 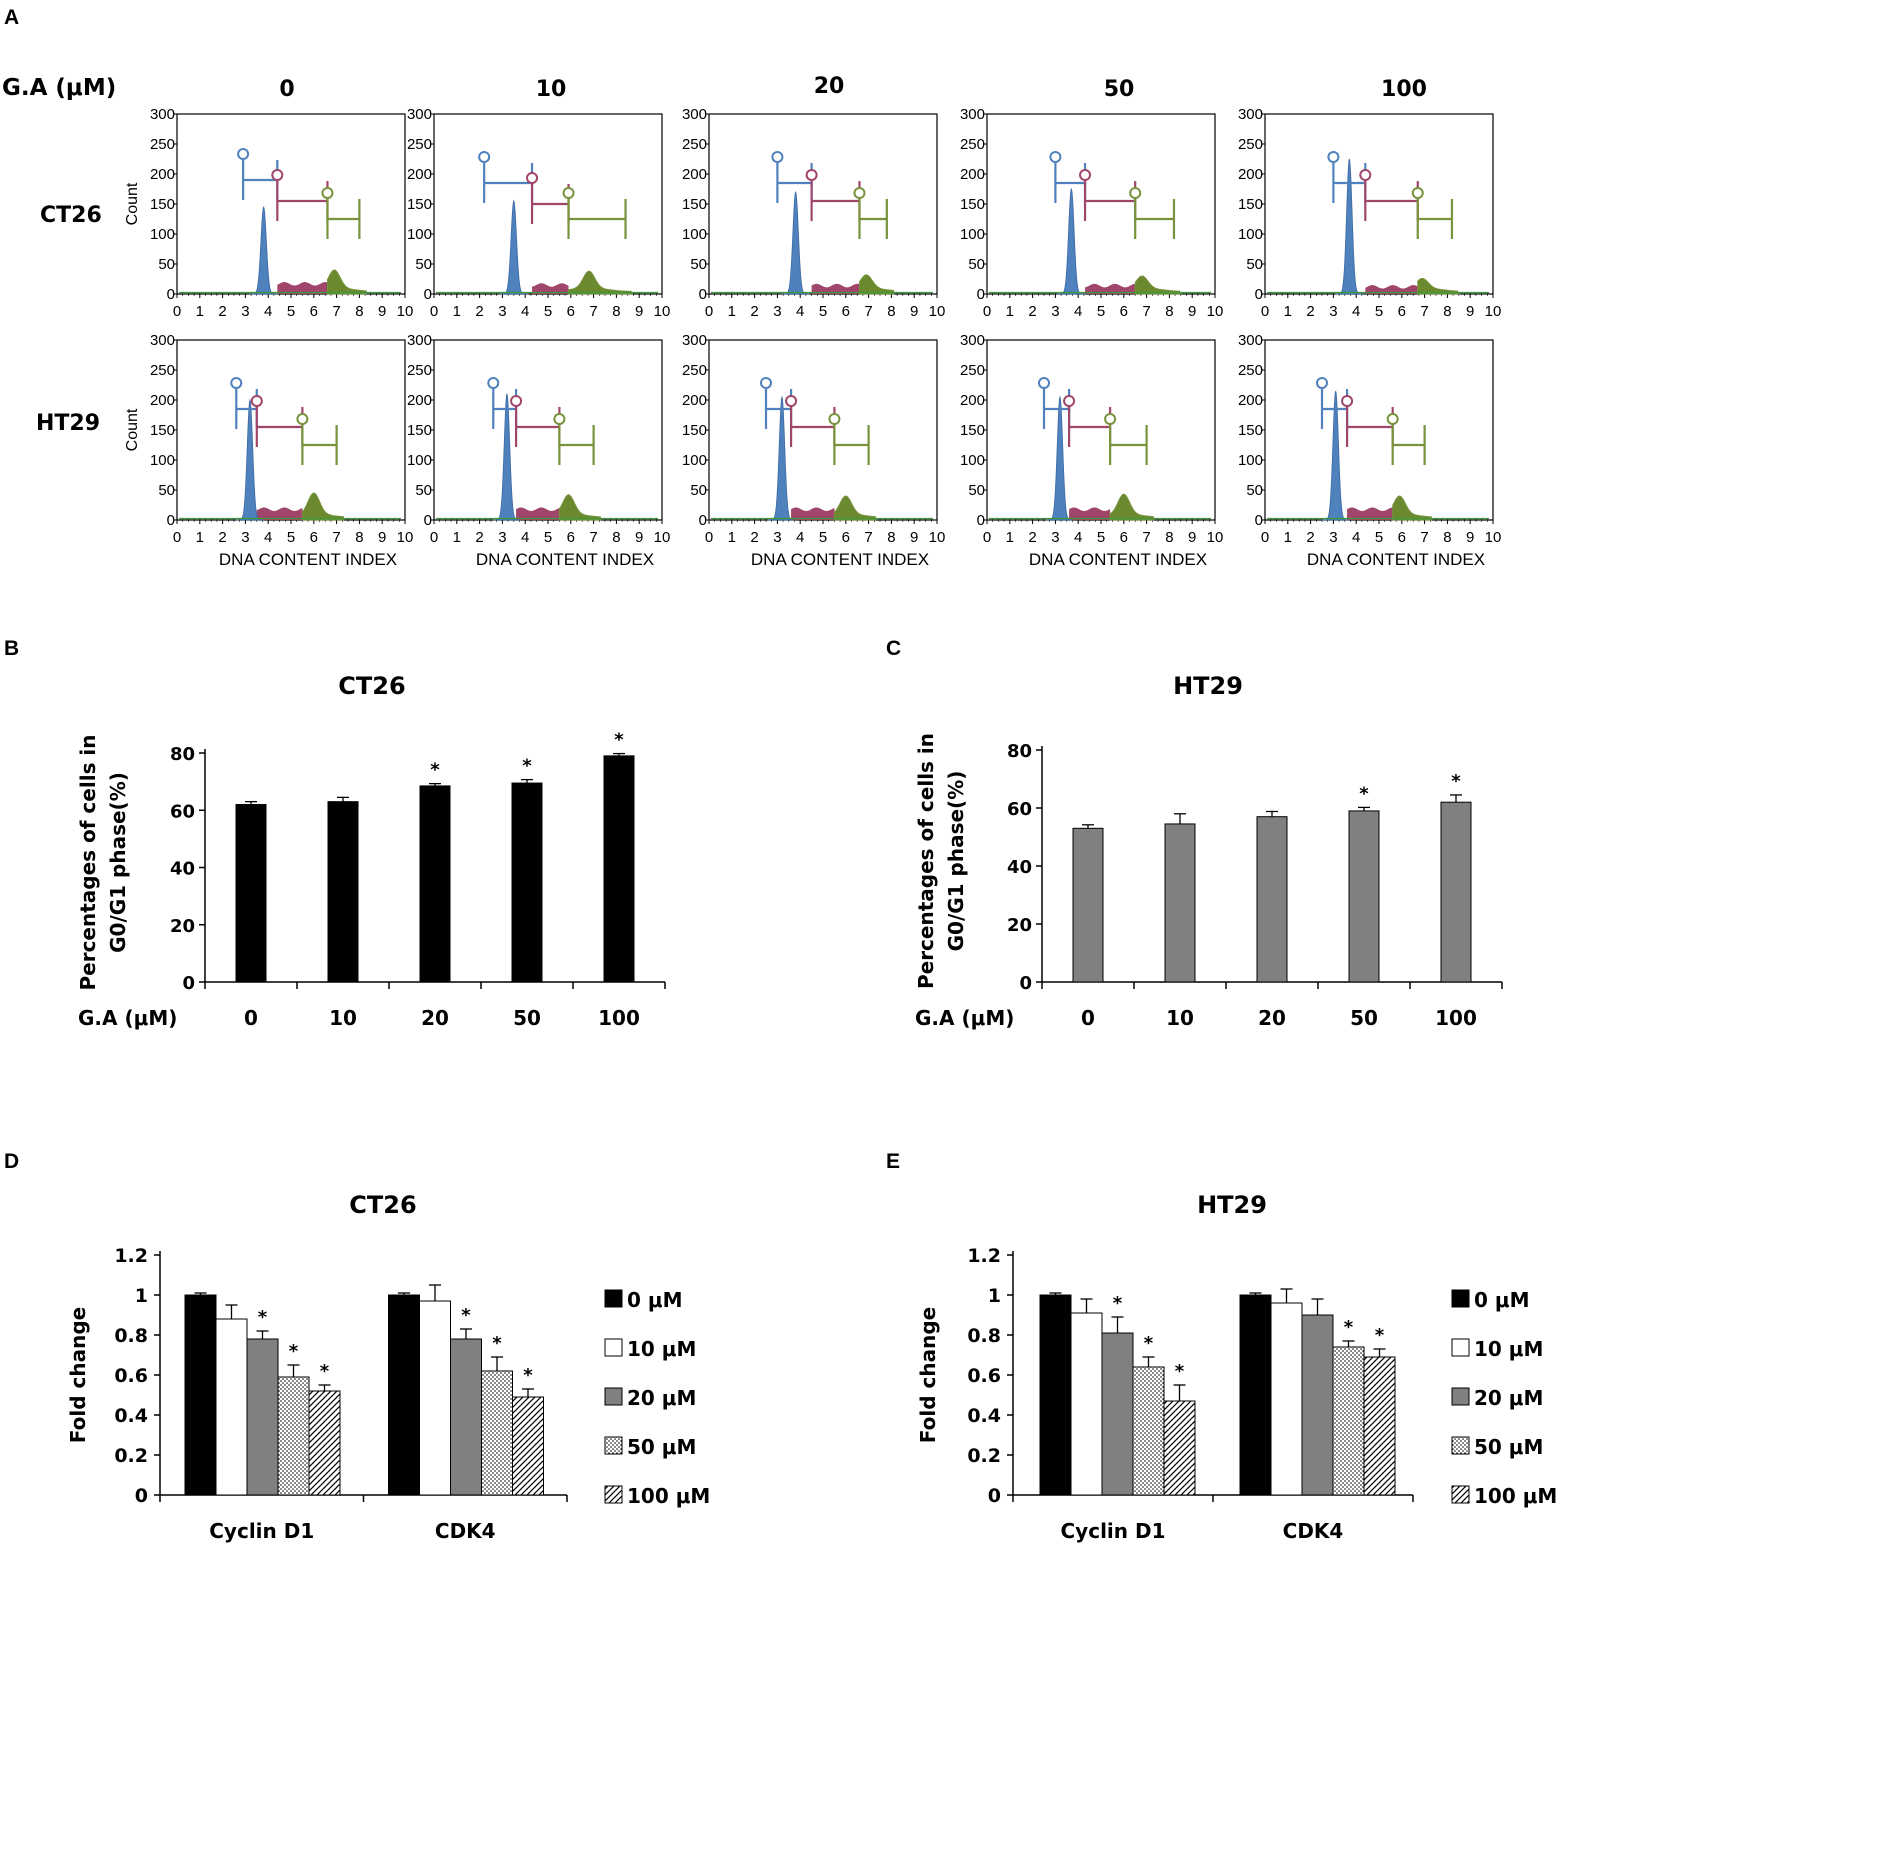 I want to click on y-tick-label: 150, so click(x=972, y=204).